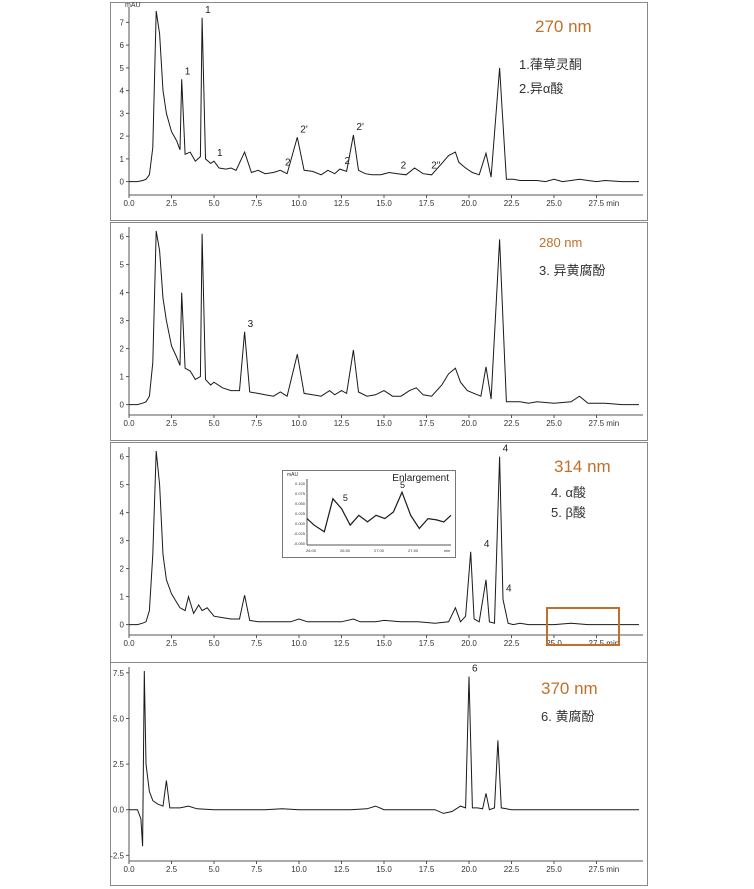  Describe the element at coordinates (119, 810) in the screenshot. I see `y-tick-label: 0.0` at that location.